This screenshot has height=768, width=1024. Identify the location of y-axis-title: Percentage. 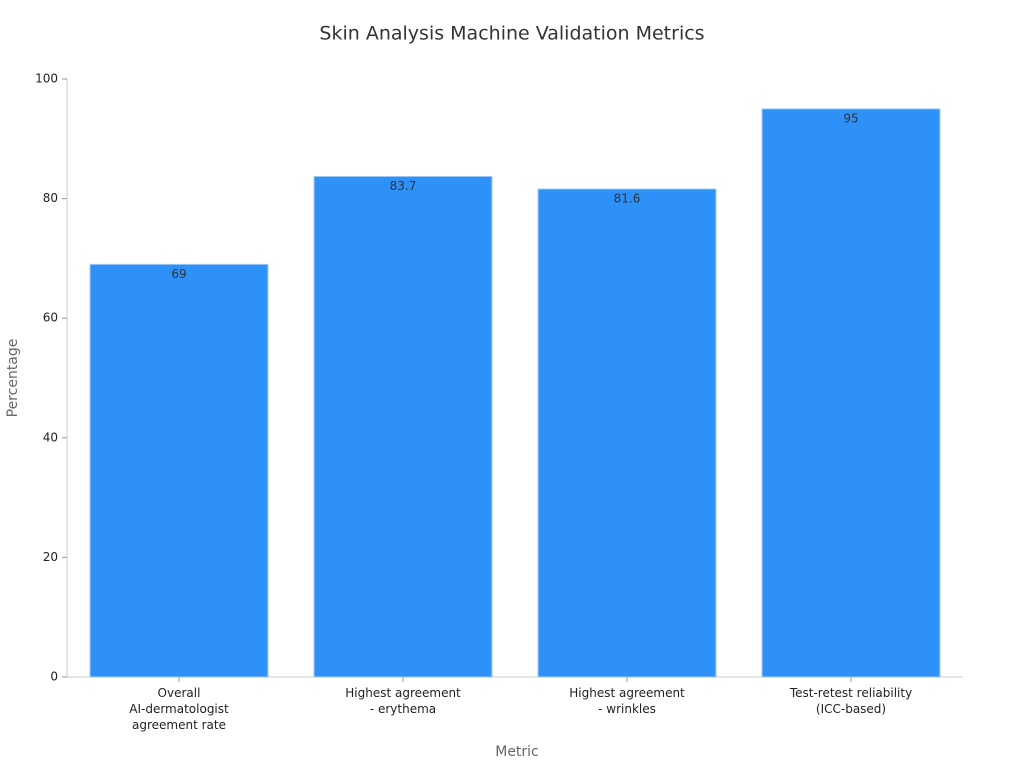
(13, 378).